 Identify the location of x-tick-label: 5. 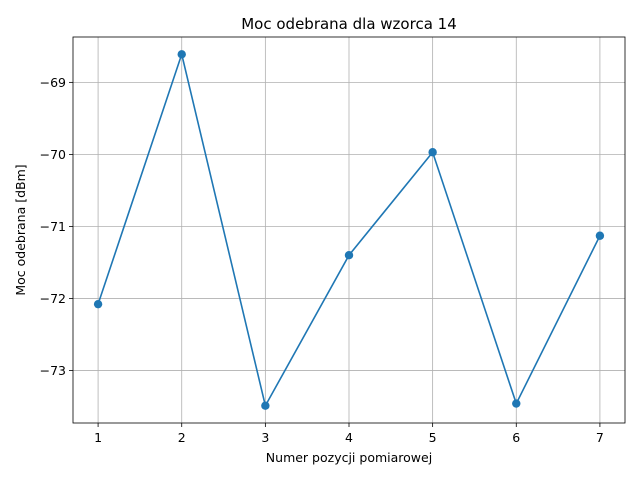
(433, 437).